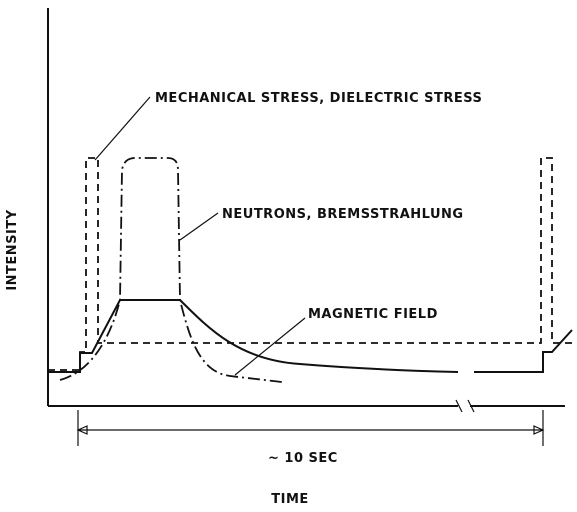  I want to click on label: MECHANICAL STRESS, DIELECTRIC STRESS, so click(318, 98).